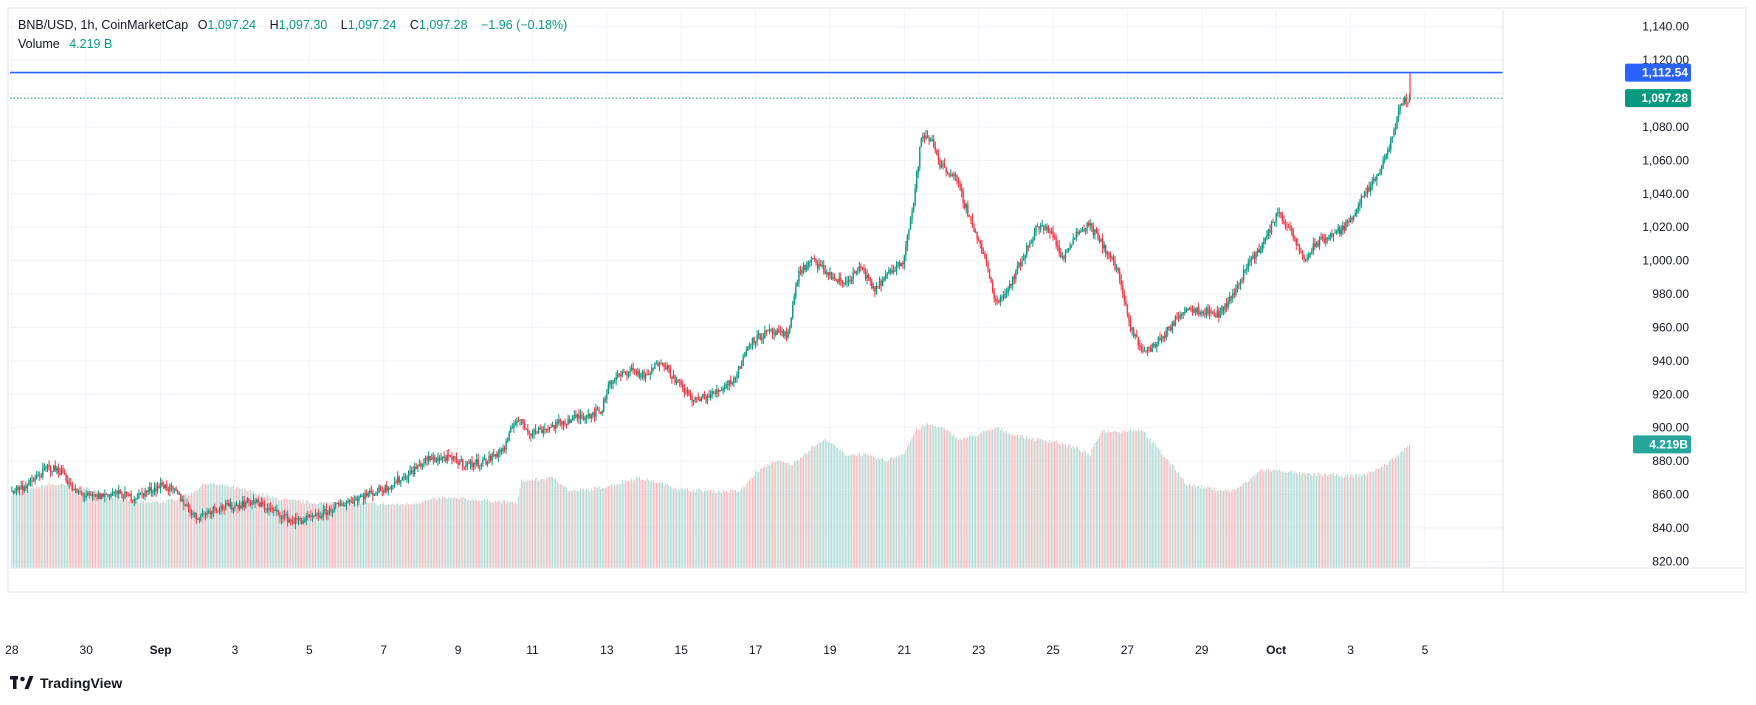 This screenshot has width=1756, height=705. What do you see at coordinates (414, 25) in the screenshot?
I see `close-label: C` at bounding box center [414, 25].